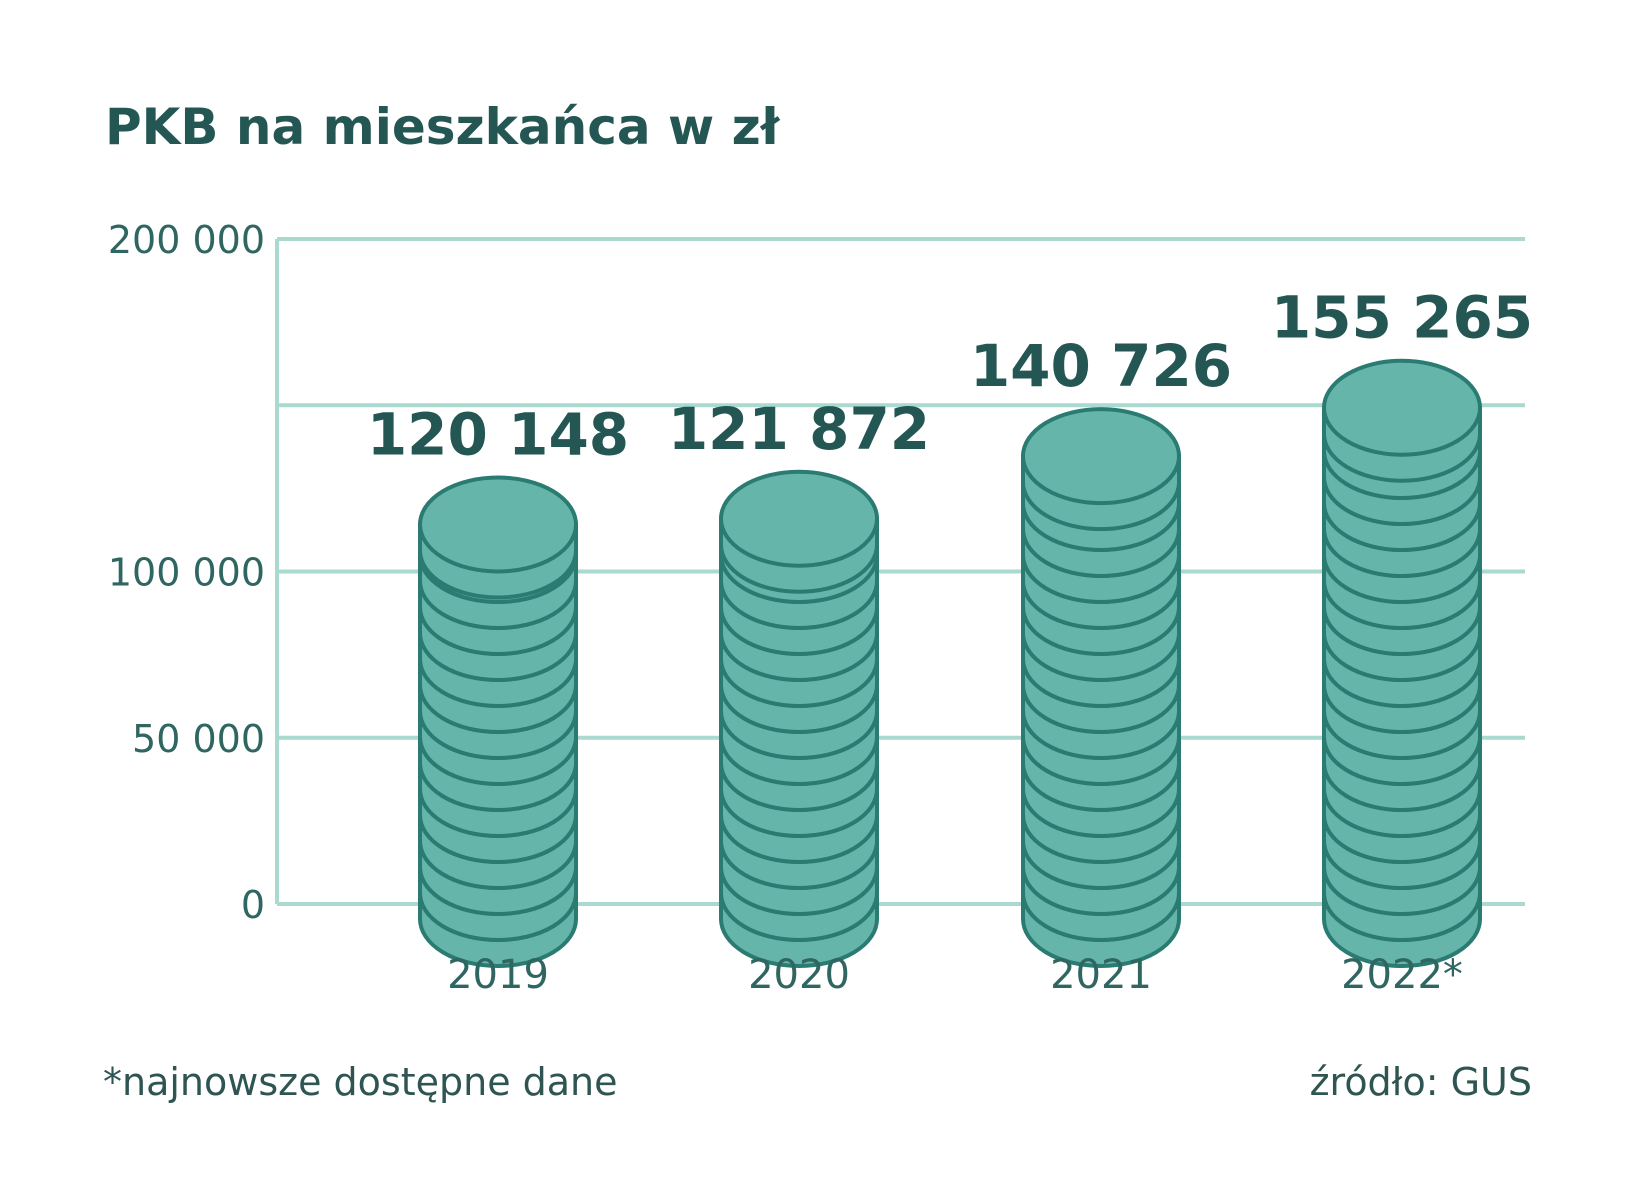  I want to click on y-tick-label: 100 000, so click(186, 573).